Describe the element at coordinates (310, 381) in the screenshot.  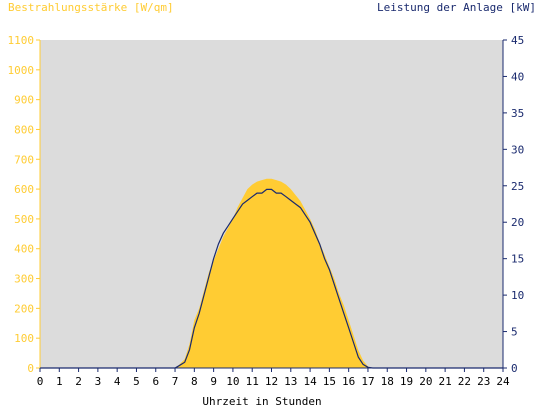
I see `x-tick-label: 14` at that location.